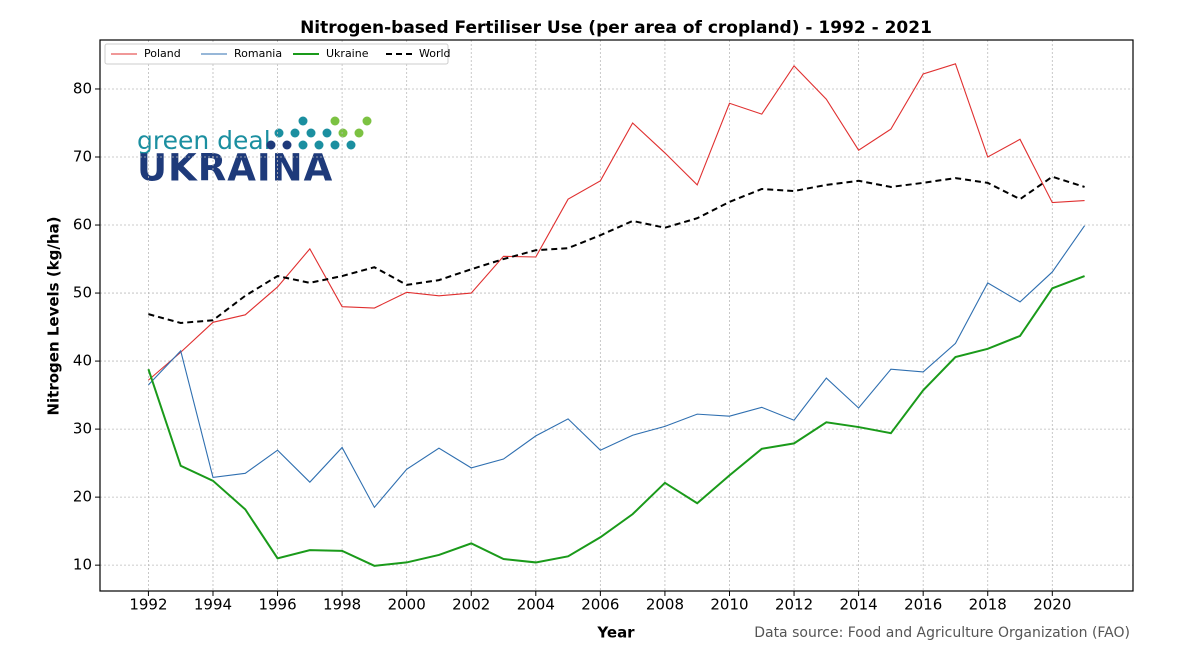 This screenshot has width=1180, height=668. Describe the element at coordinates (235, 168) in the screenshot. I see `logo-text: UKRAINA` at that location.